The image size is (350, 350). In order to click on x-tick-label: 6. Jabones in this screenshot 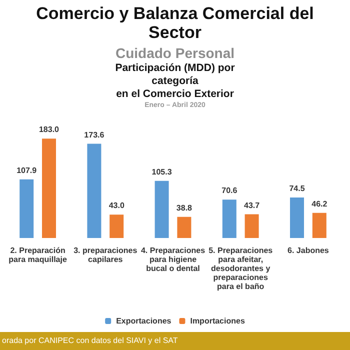, I will do `click(309, 250)`.